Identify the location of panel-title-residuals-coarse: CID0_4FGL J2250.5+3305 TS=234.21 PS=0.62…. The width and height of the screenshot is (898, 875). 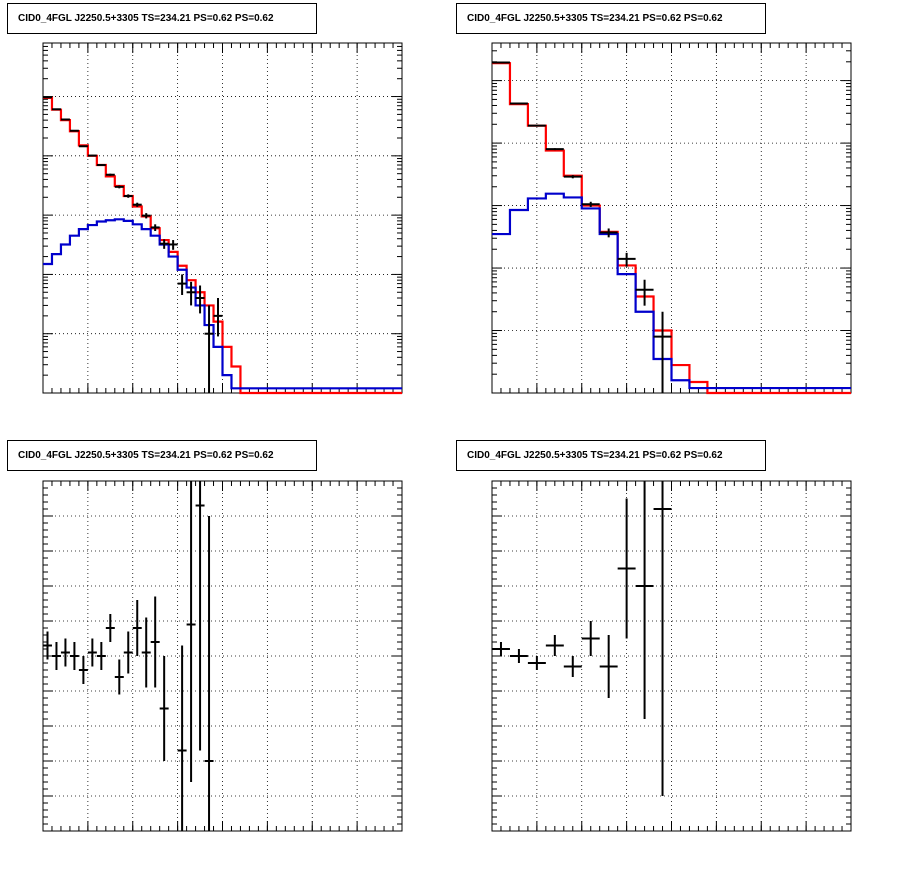
(611, 455).